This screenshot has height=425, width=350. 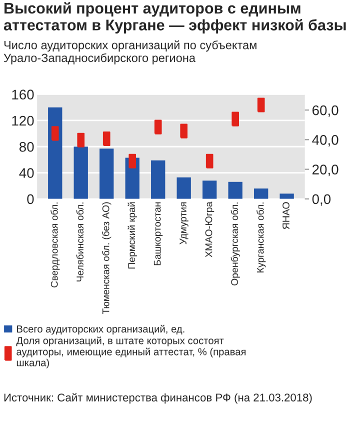 I want to click on x-tick-label: ХМАО-Югра, so click(x=209, y=230).